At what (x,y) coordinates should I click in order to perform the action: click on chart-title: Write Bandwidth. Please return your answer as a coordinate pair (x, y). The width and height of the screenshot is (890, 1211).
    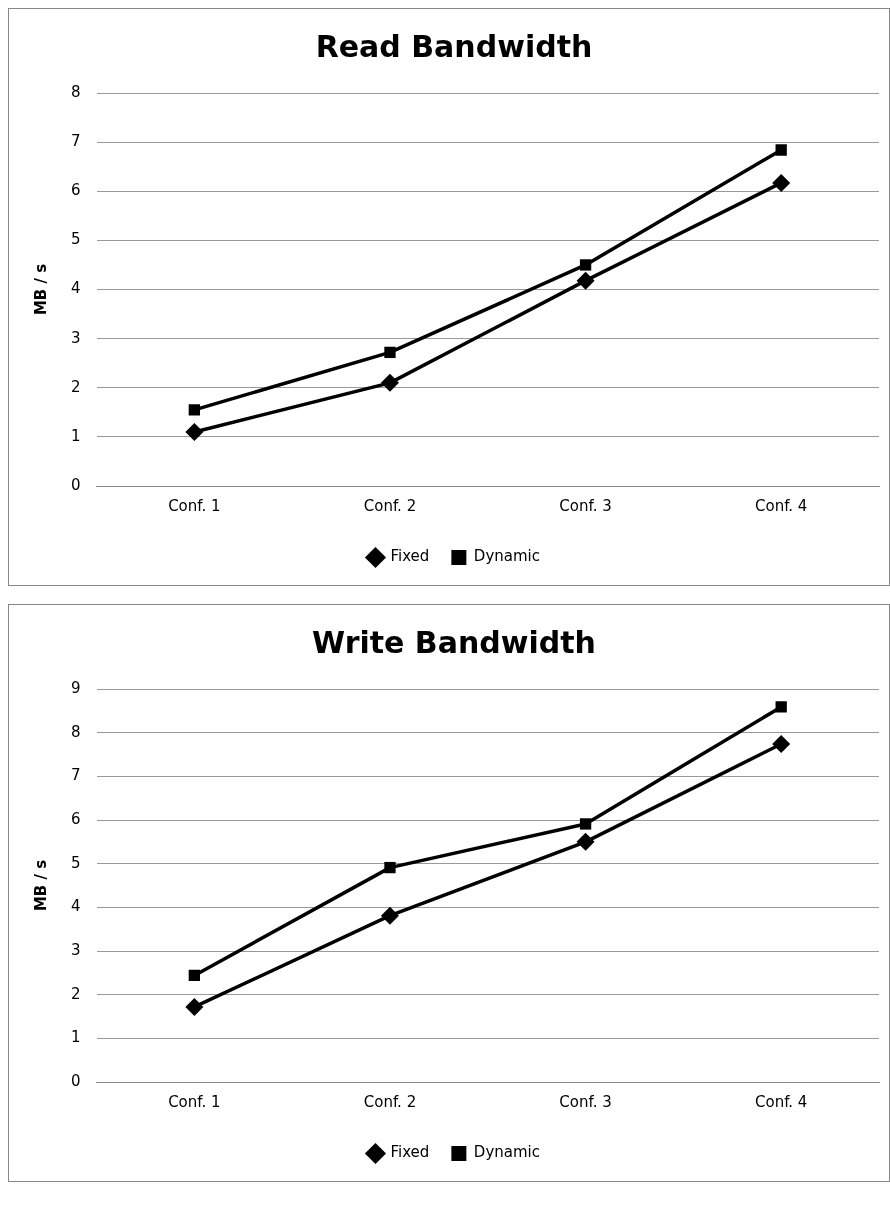
    Looking at the image, I should click on (454, 642).